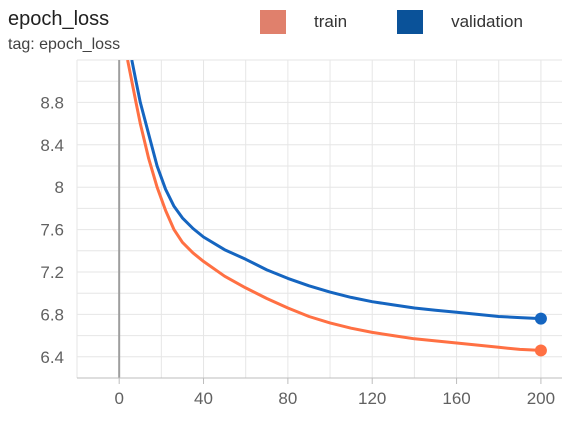  I want to click on chart-title: epoch_loss, so click(59, 19).